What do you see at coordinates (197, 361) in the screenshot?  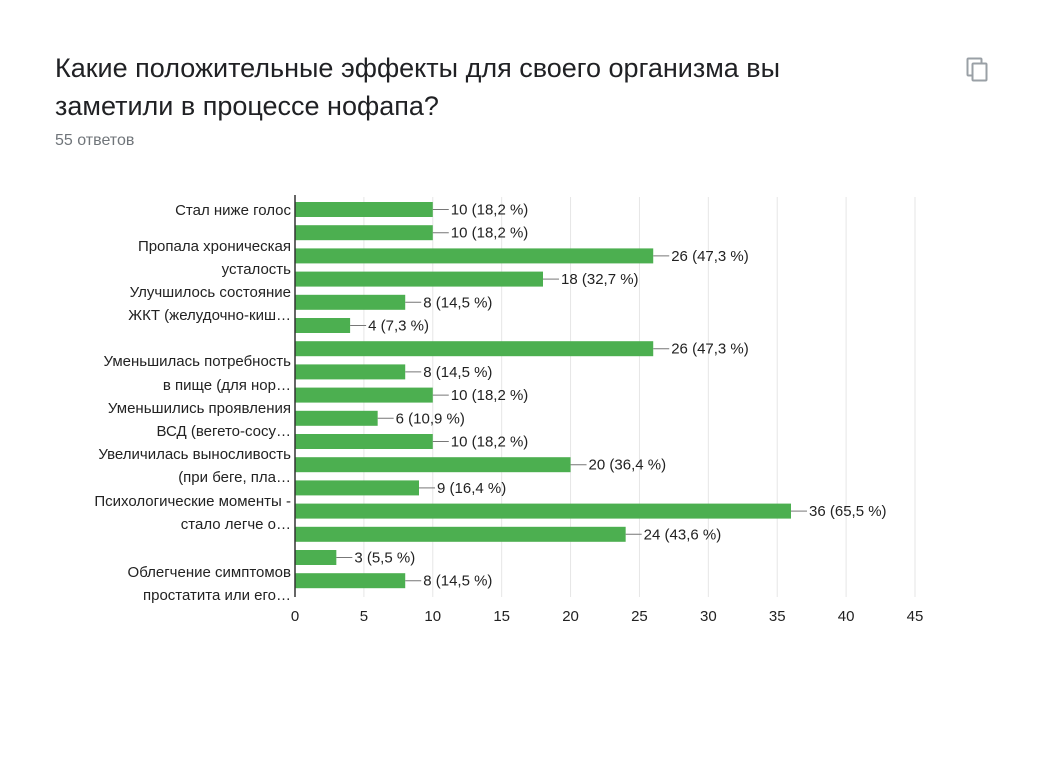 I see `category-label: Уменьшилась потребность` at bounding box center [197, 361].